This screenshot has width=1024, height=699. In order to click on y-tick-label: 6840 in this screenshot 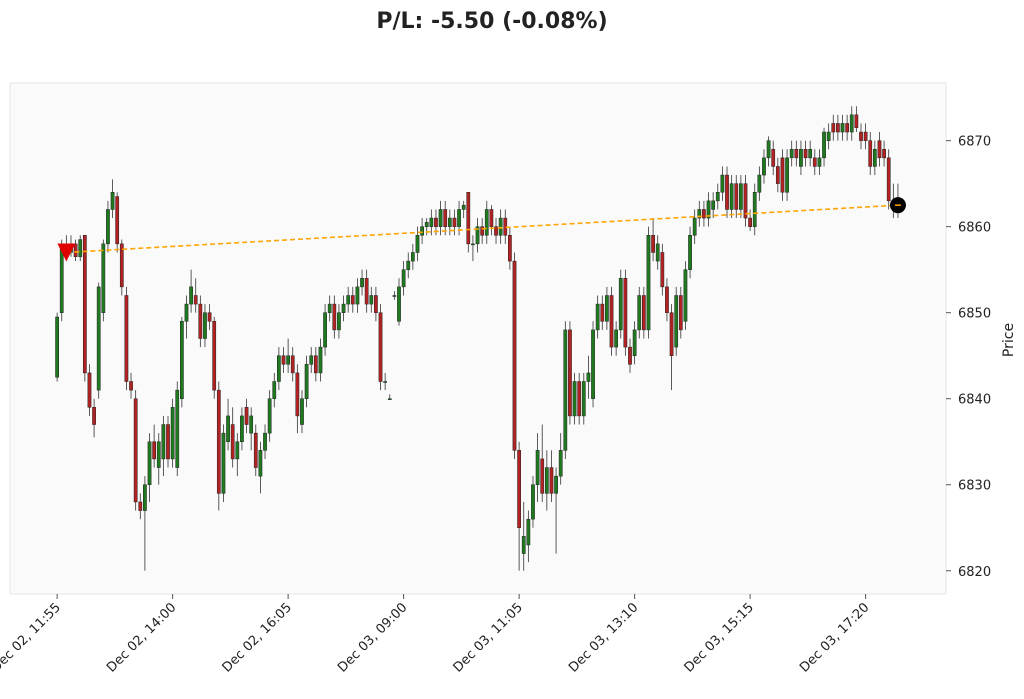, I will do `click(974, 400)`.